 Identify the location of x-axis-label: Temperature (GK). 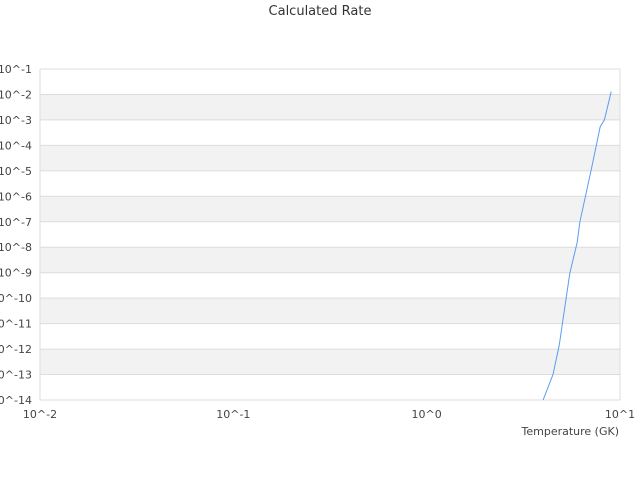
(570, 431).